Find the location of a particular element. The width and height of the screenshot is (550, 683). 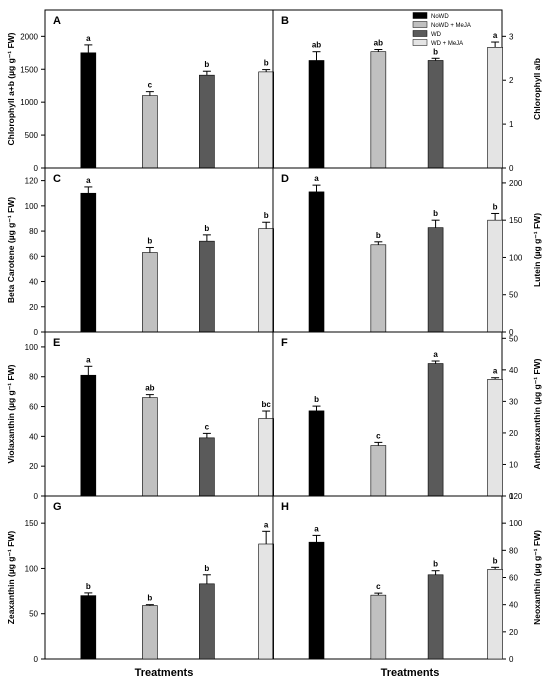

y-axis-label: Chlorophyll a/b is located at coordinates (537, 89).